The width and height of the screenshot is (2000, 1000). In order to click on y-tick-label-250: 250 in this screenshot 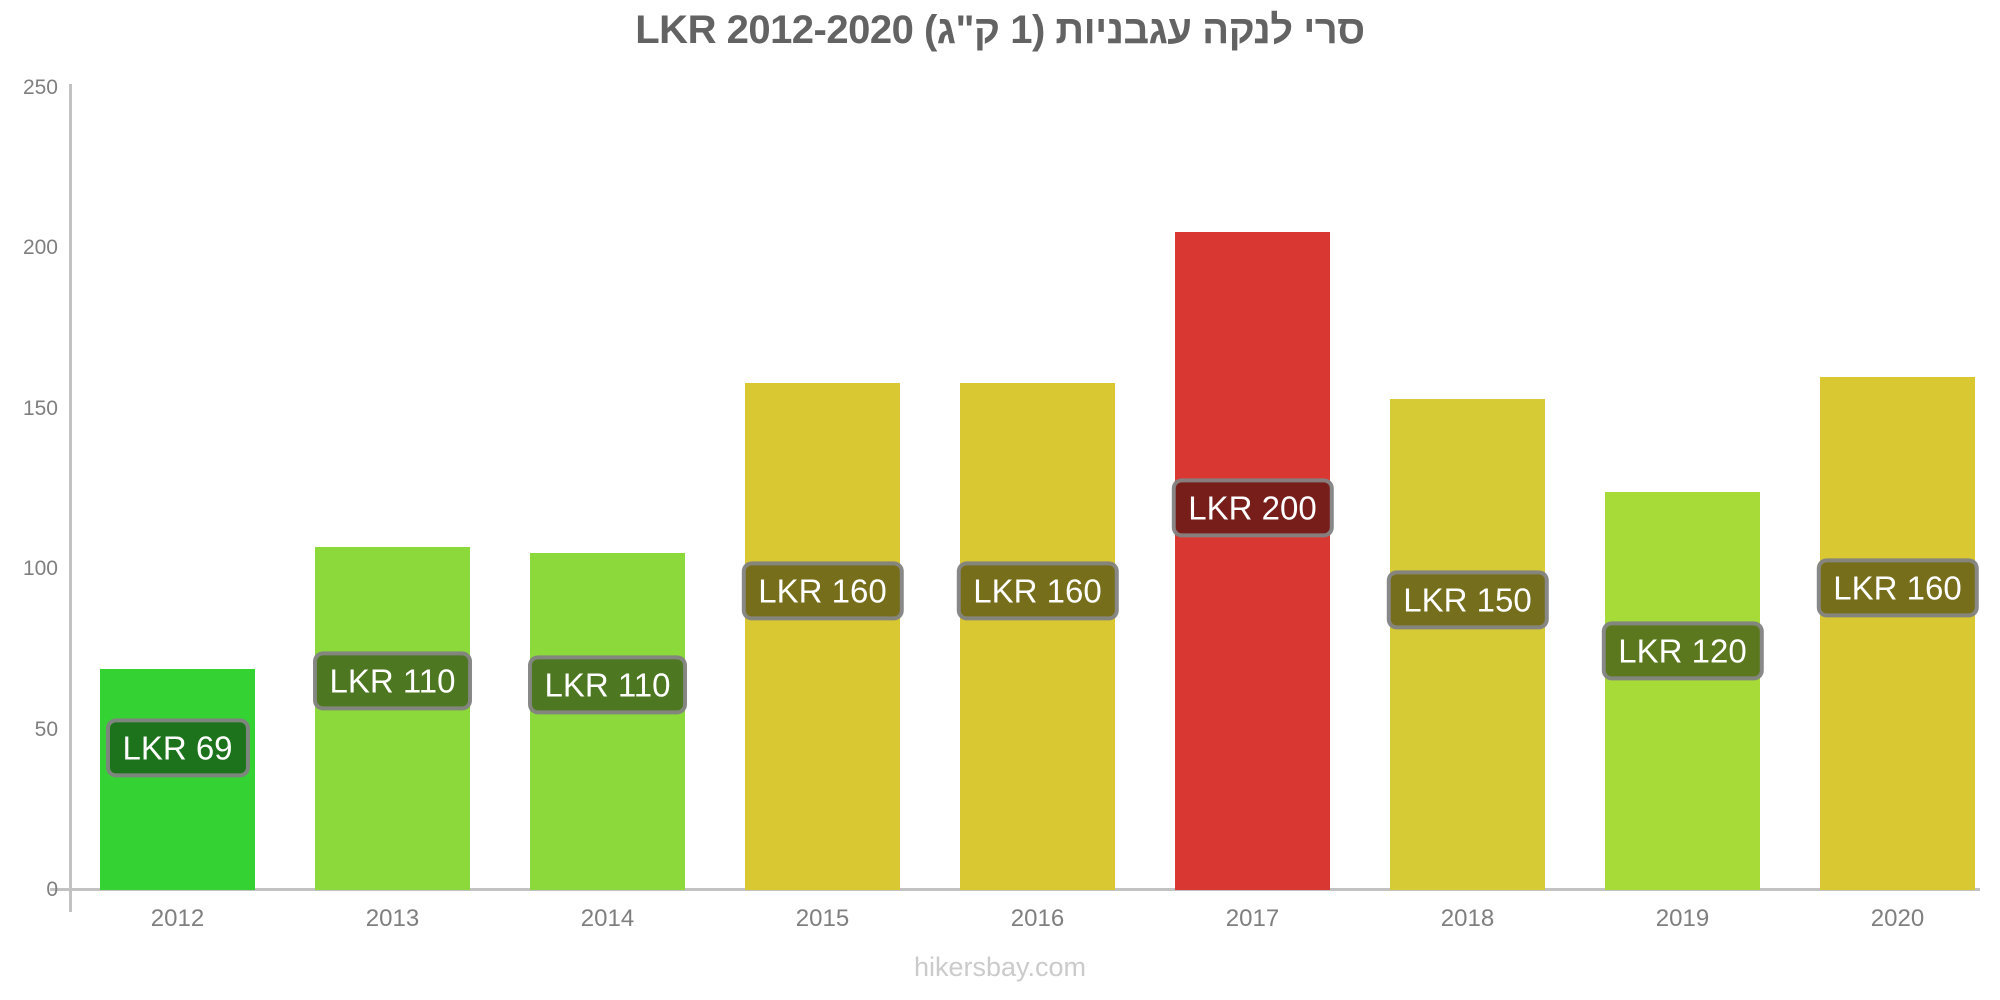, I will do `click(40, 87)`.